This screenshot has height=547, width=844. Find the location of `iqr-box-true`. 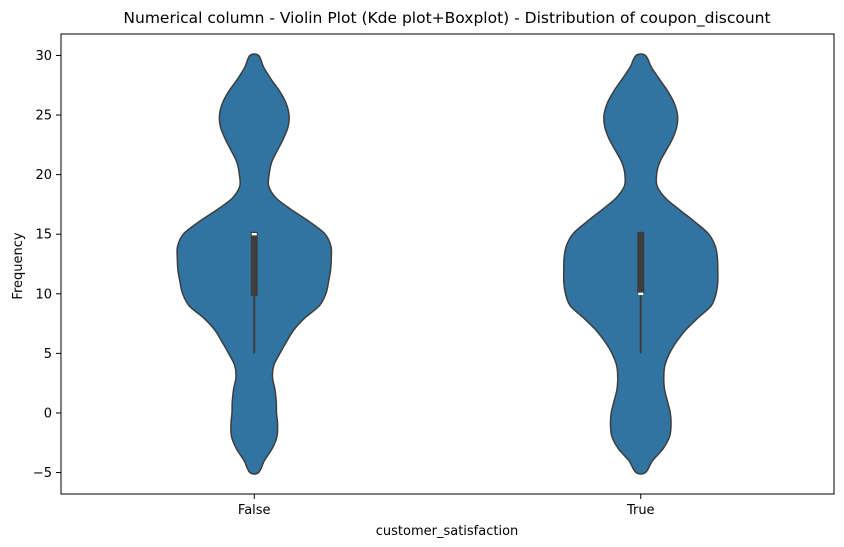

iqr-box-true is located at coordinates (641, 262).